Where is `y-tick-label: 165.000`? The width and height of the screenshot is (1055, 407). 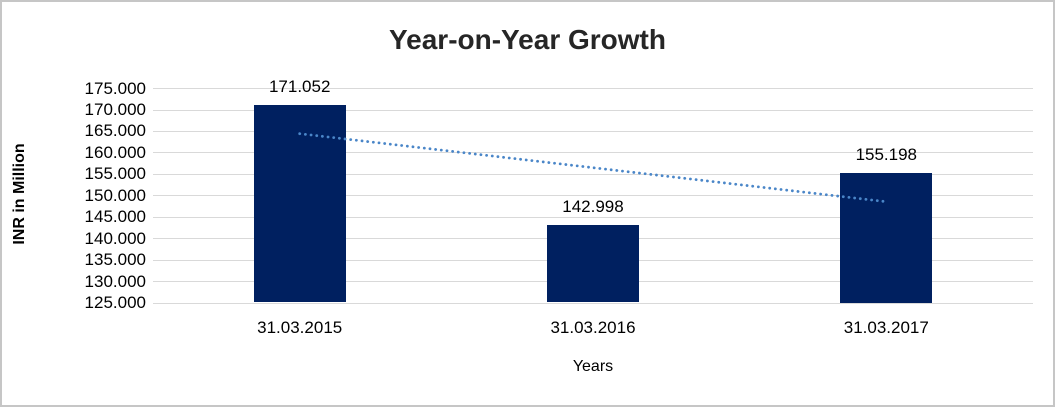
y-tick-label: 165.000 is located at coordinates (115, 131).